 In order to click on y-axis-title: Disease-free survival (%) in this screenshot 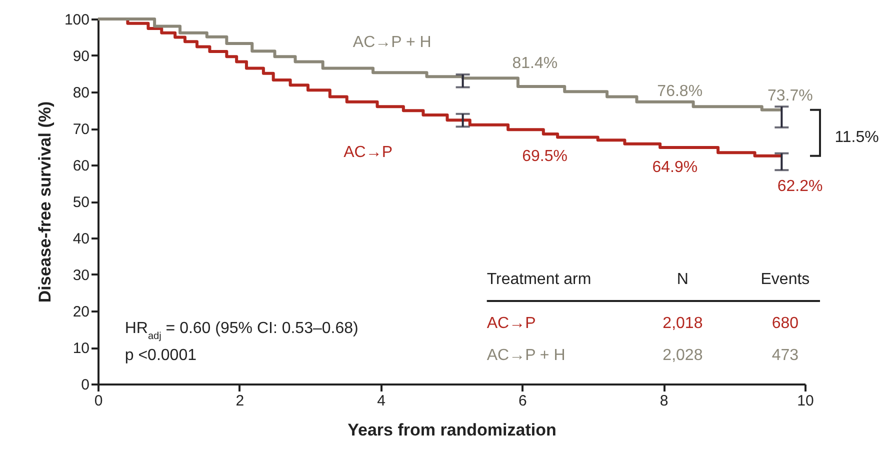, I will do `click(44, 202)`.